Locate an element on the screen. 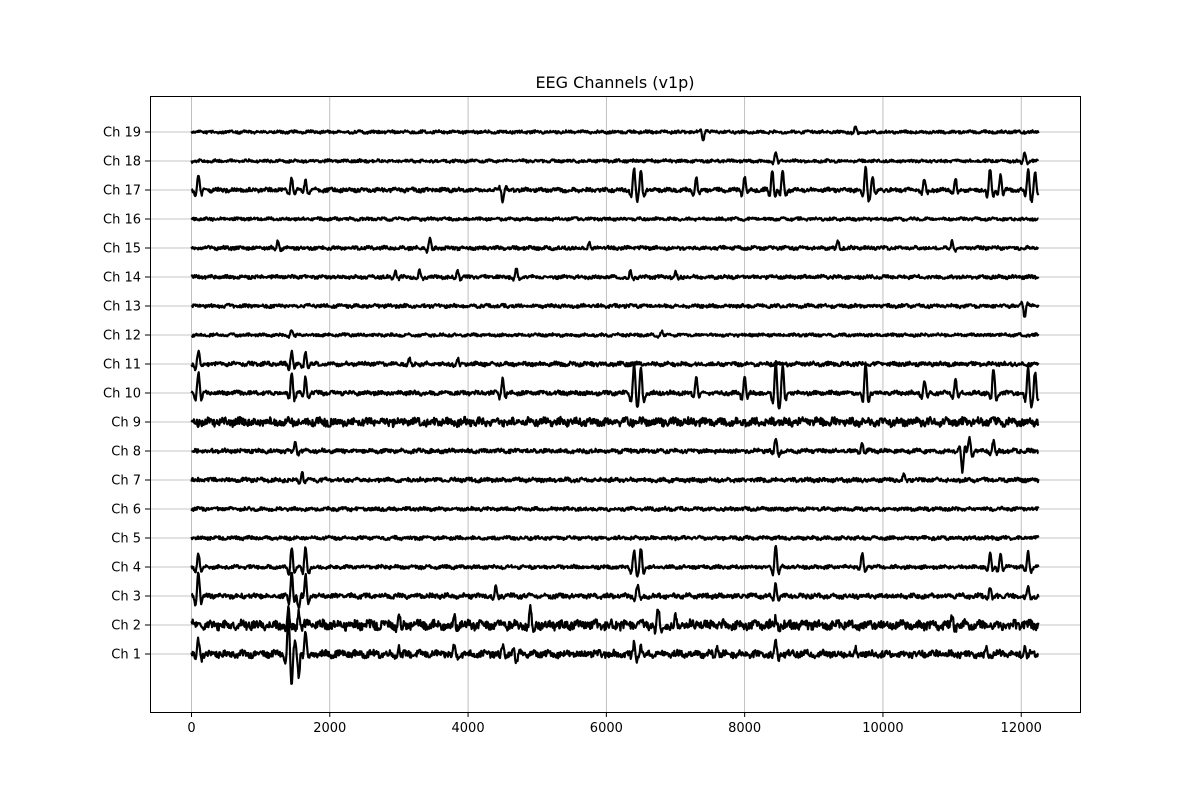 This screenshot has height=800, width=1200. channel-label: Ch 4 is located at coordinates (126, 568).